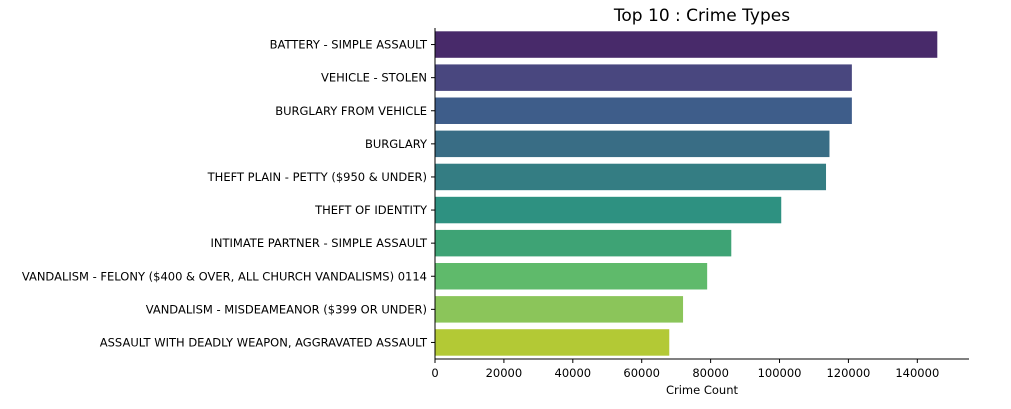 This screenshot has width=1011, height=409. What do you see at coordinates (396, 144) in the screenshot?
I see `category-label: BURGLARY` at bounding box center [396, 144].